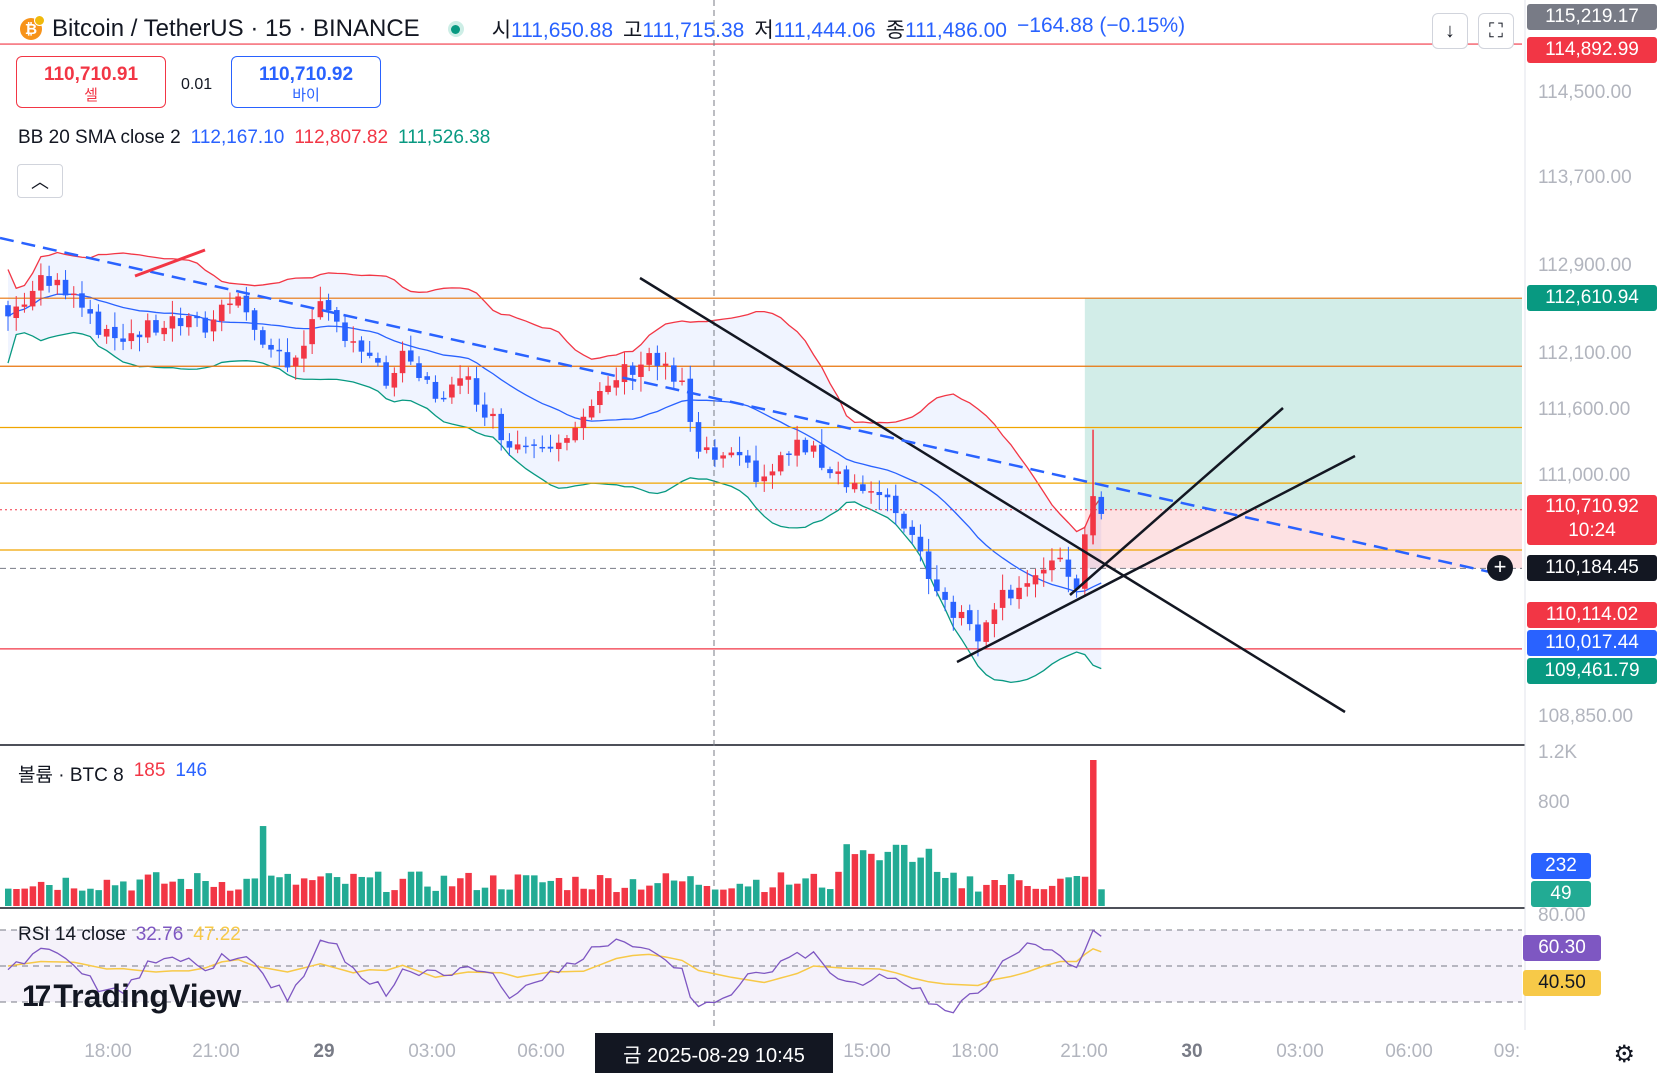 This screenshot has height=1080, width=1665. Describe the element at coordinates (113, 773) in the screenshot. I see `volume-legend: 볼륨 · BTC 8 185 146` at that location.